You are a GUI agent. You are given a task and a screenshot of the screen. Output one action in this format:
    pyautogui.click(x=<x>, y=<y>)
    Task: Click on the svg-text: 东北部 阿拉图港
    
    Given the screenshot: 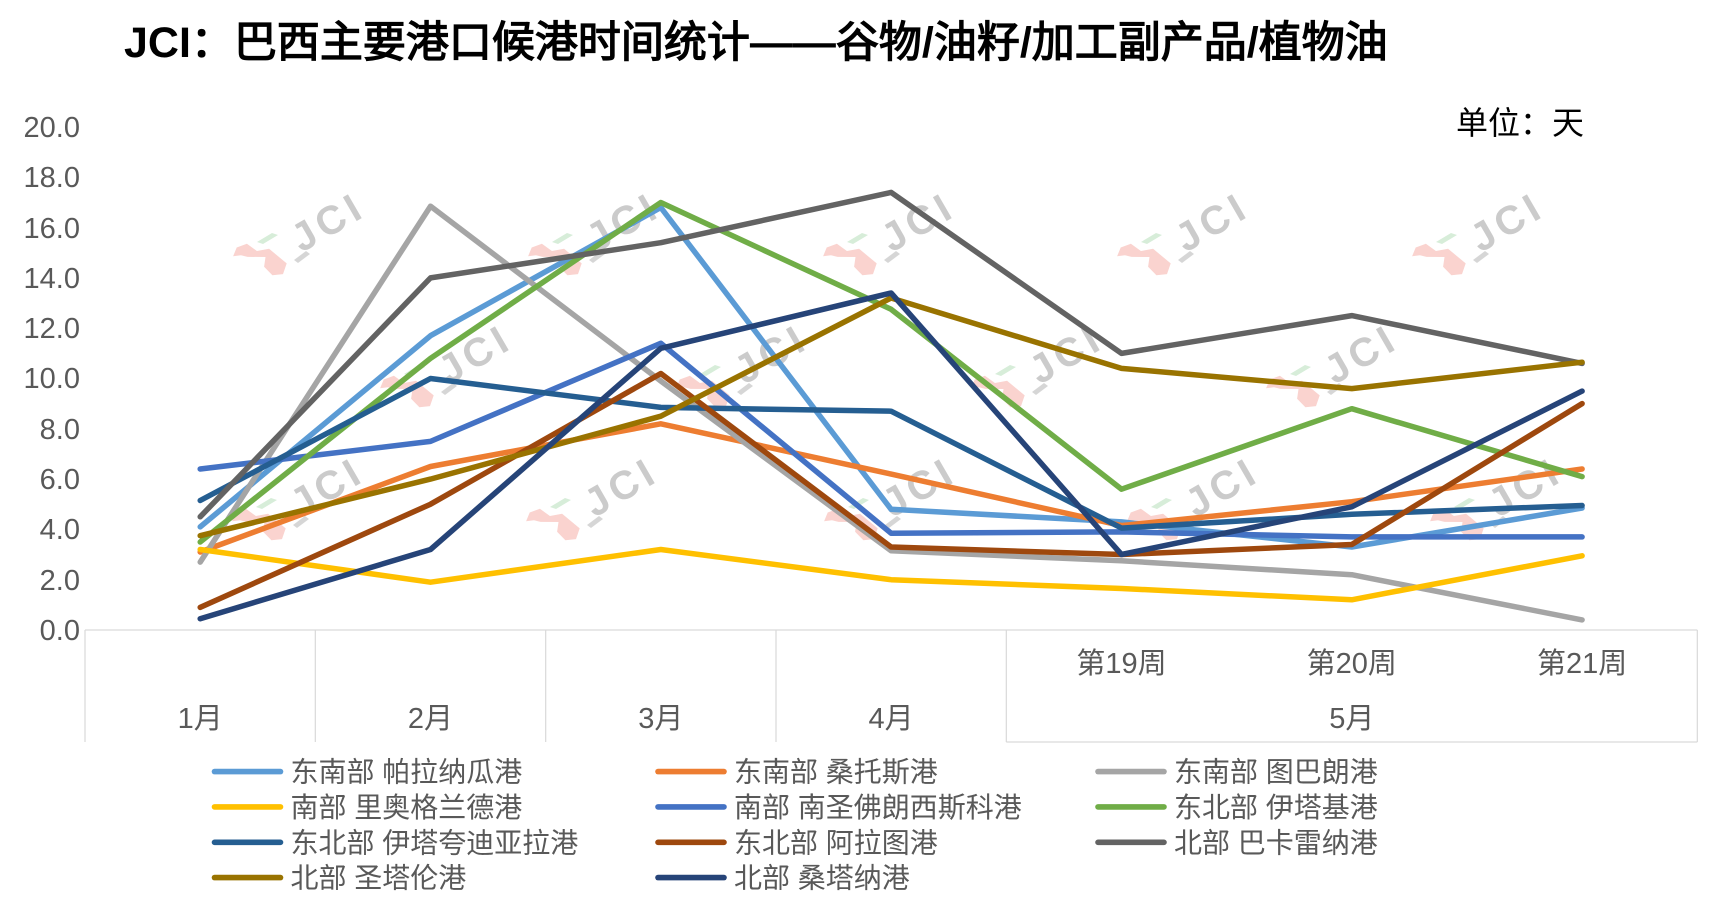 What is the action you would take?
    pyautogui.click(x=836, y=842)
    